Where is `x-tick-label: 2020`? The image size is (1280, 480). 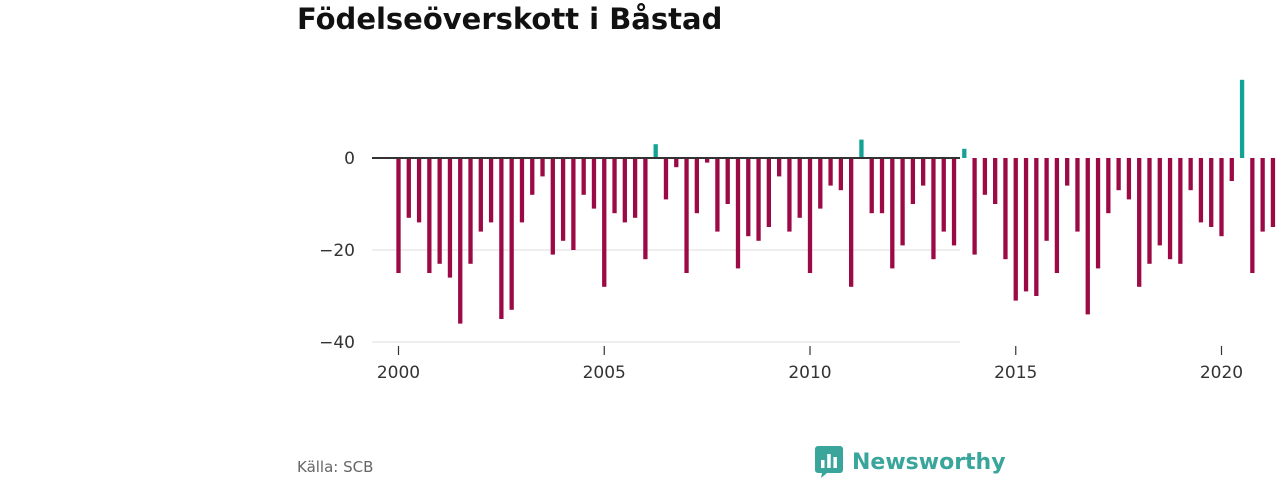 x-tick-label: 2020 is located at coordinates (1221, 373).